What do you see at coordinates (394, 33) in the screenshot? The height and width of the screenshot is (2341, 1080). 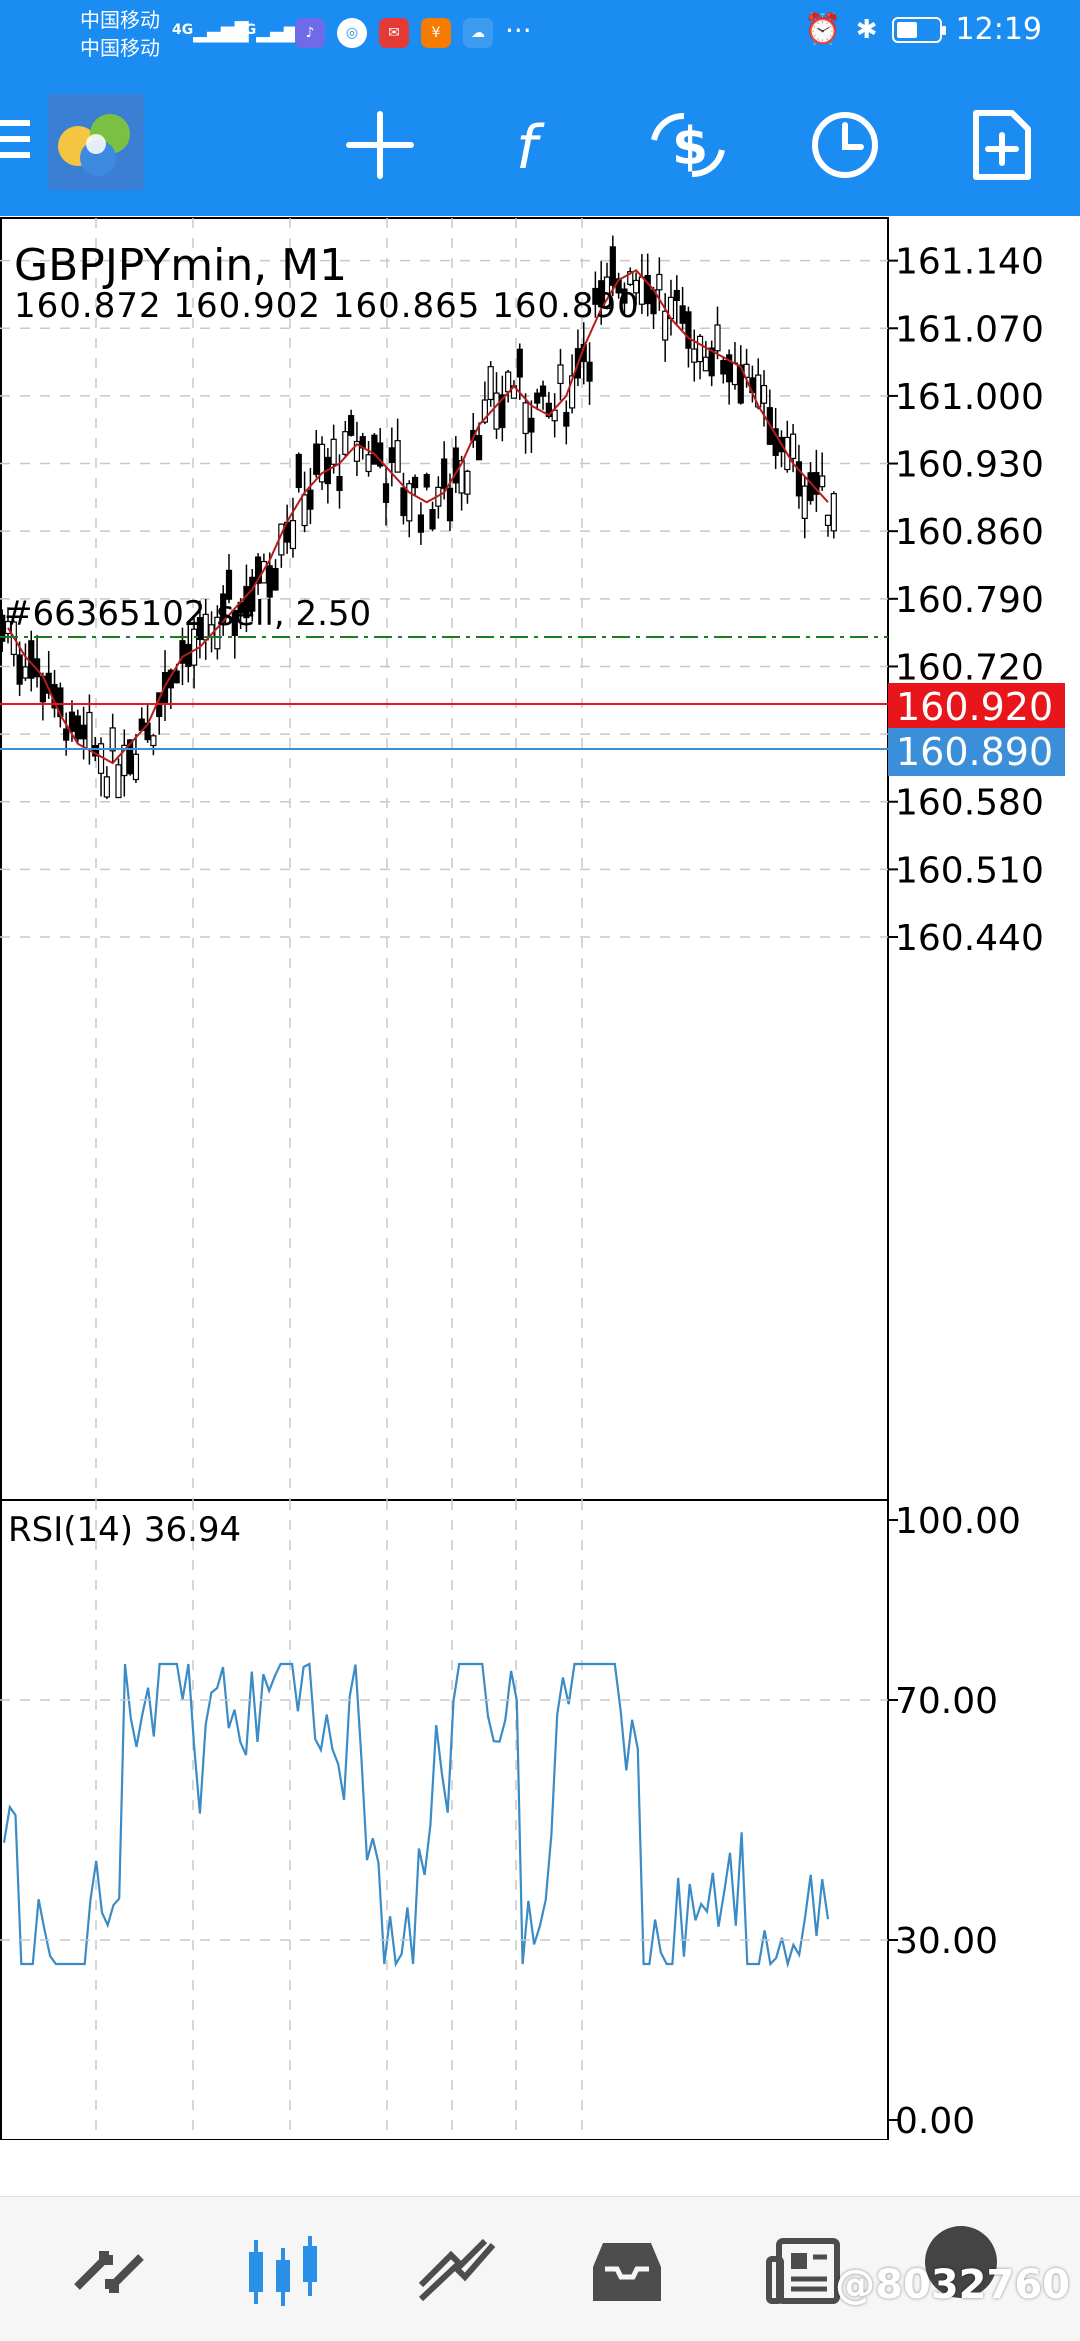 I see `mail-app-icon: ✉` at bounding box center [394, 33].